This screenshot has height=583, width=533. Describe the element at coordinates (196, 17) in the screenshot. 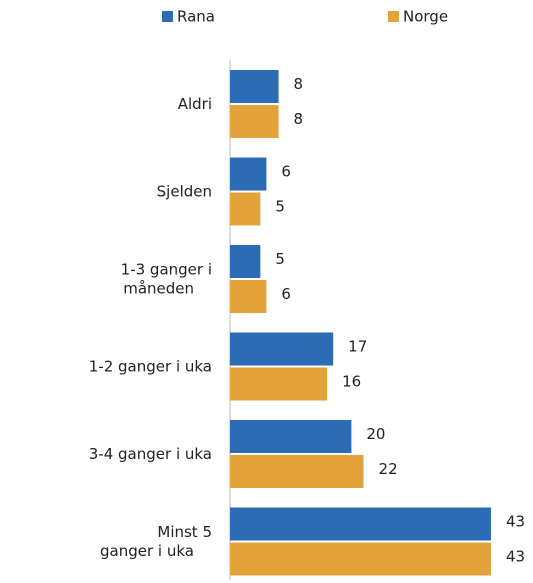

I see `legend-label: Rana` at that location.